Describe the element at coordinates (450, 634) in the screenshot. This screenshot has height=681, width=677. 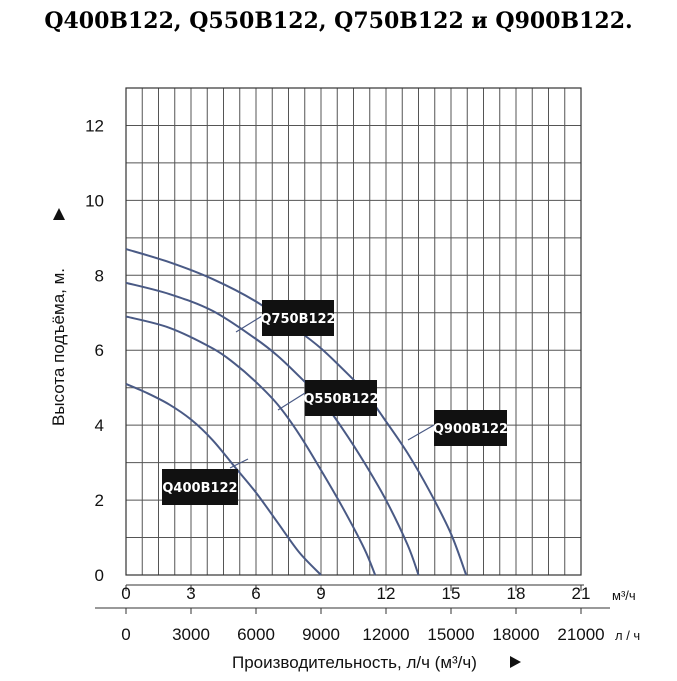
I see `x-tick-label-lh: 15000` at that location.